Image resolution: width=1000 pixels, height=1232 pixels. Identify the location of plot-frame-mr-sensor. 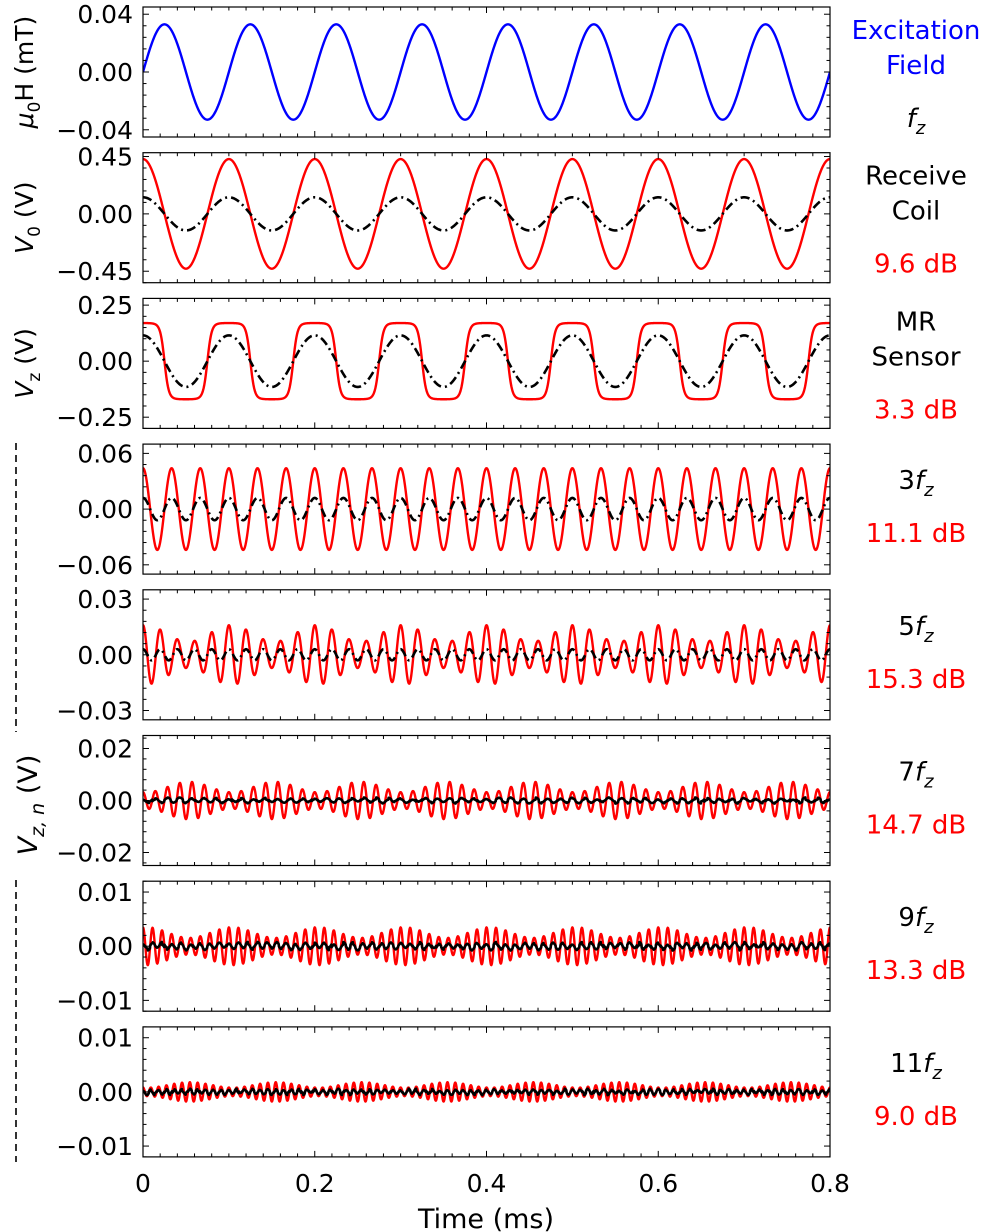
(486, 363).